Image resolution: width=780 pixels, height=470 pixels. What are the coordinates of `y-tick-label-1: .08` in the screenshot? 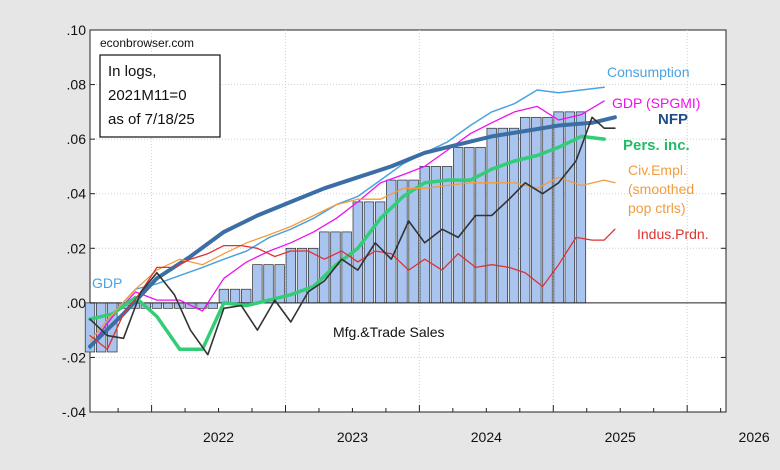 It's located at (77, 85).